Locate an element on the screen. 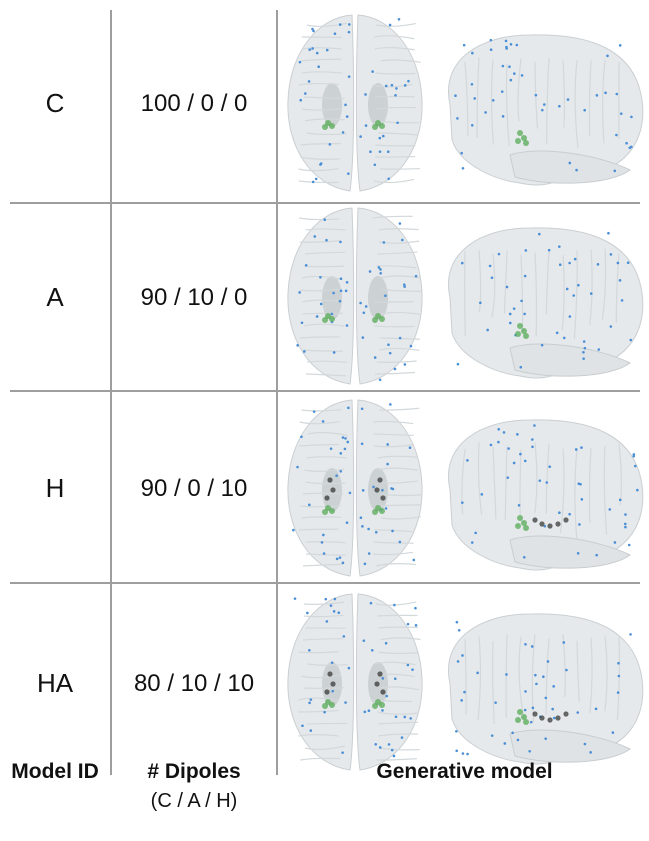 This screenshot has height=841, width=649. left-hemisphere is located at coordinates (321, 296).